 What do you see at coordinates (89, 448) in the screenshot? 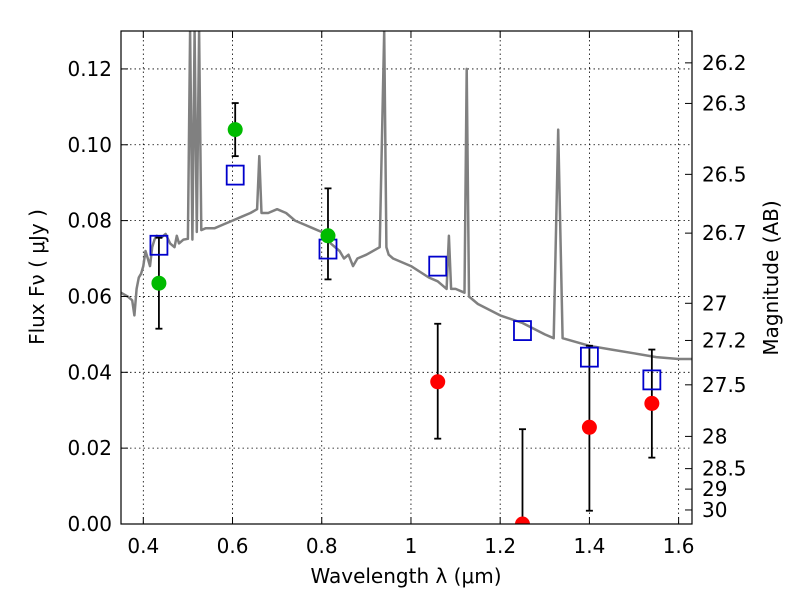
I see `y-tick-label: 0.02` at bounding box center [89, 448].